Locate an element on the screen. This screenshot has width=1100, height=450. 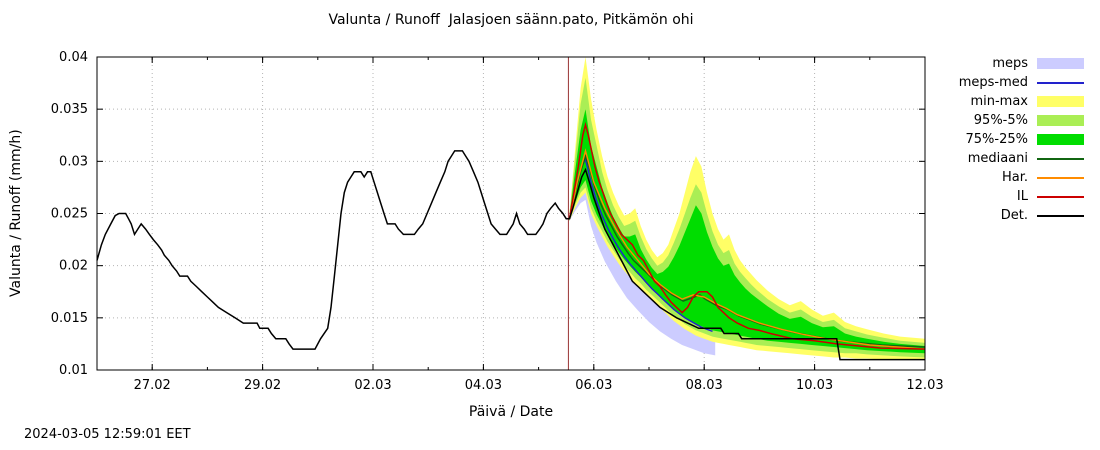
legend-label: meps-med is located at coordinates (993, 82).